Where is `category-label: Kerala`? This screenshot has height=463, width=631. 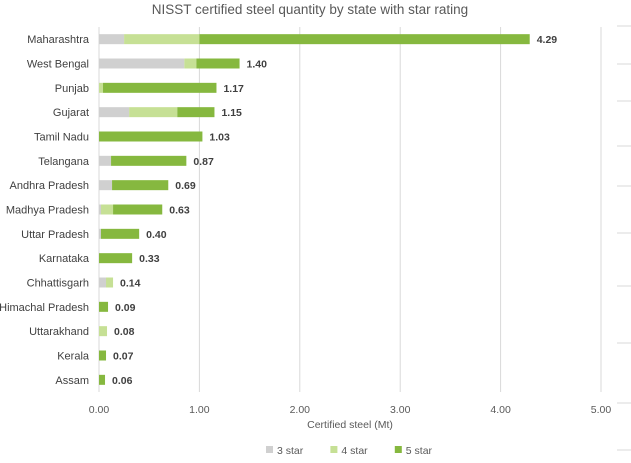
category-label: Kerala is located at coordinates (73, 357).